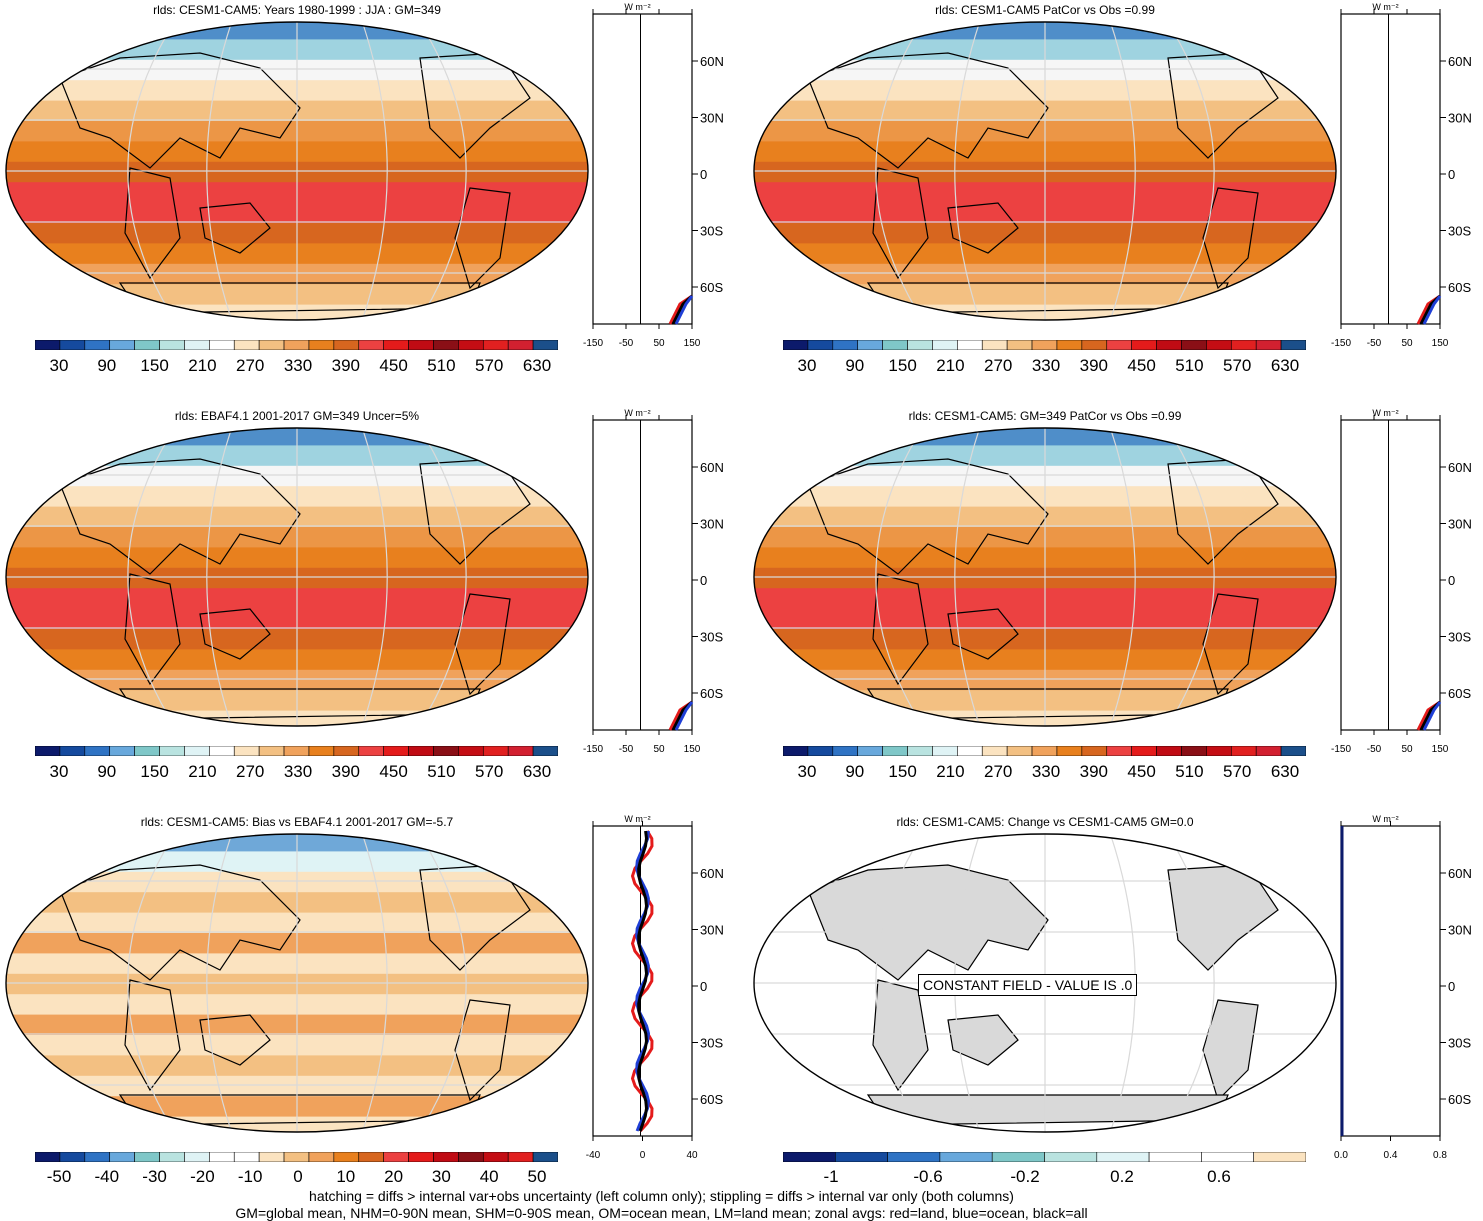 Image resolution: width=1483 pixels, height=1221 pixels. I want to click on colorbar-label: -0.6, so click(928, 1176).